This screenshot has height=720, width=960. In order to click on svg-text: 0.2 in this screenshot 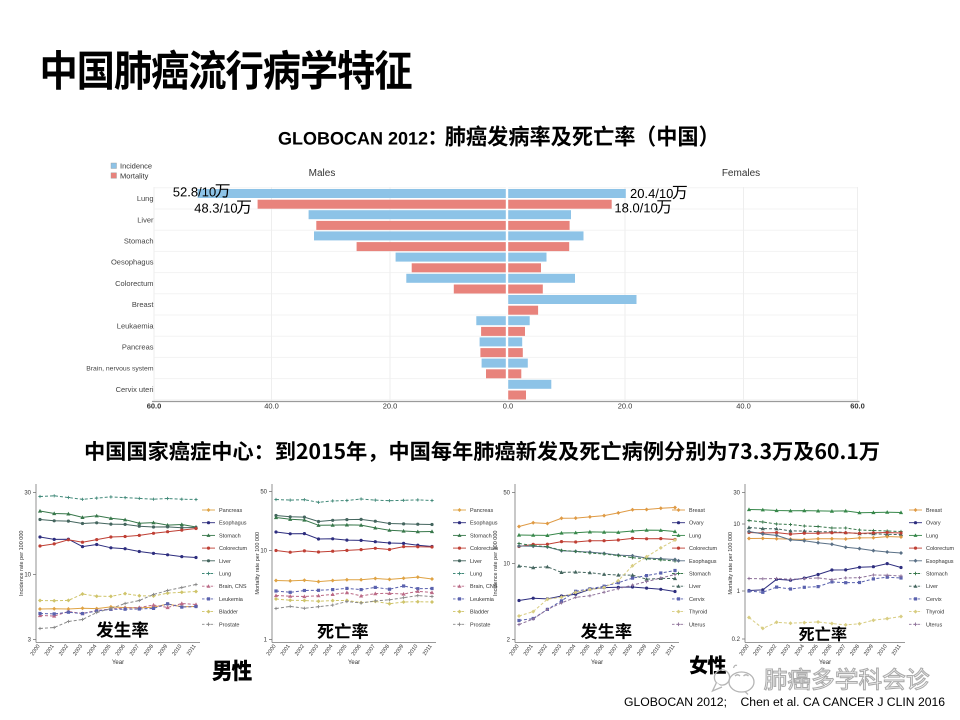, I will do `click(736, 640)`.